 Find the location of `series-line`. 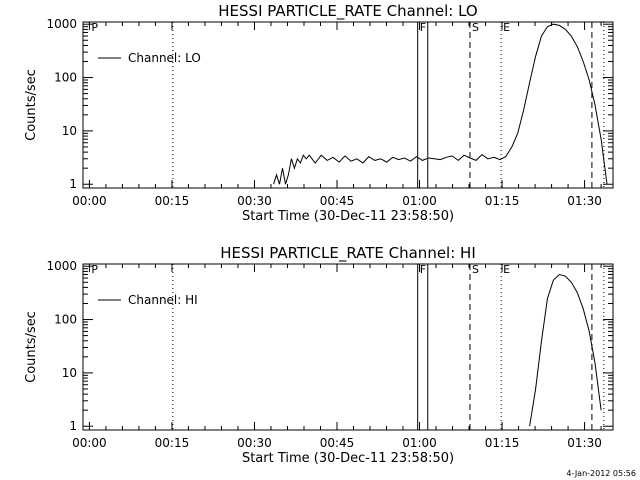

series-line is located at coordinates (565, 350).